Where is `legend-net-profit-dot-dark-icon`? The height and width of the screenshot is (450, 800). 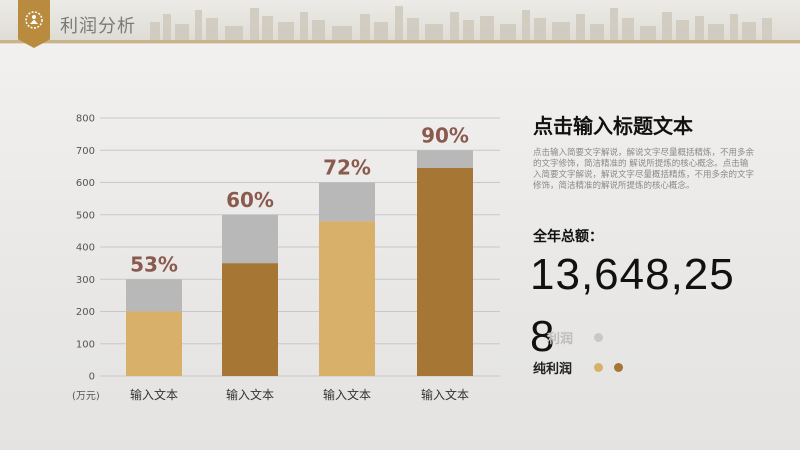
legend-net-profit-dot-dark-icon is located at coordinates (618, 367).